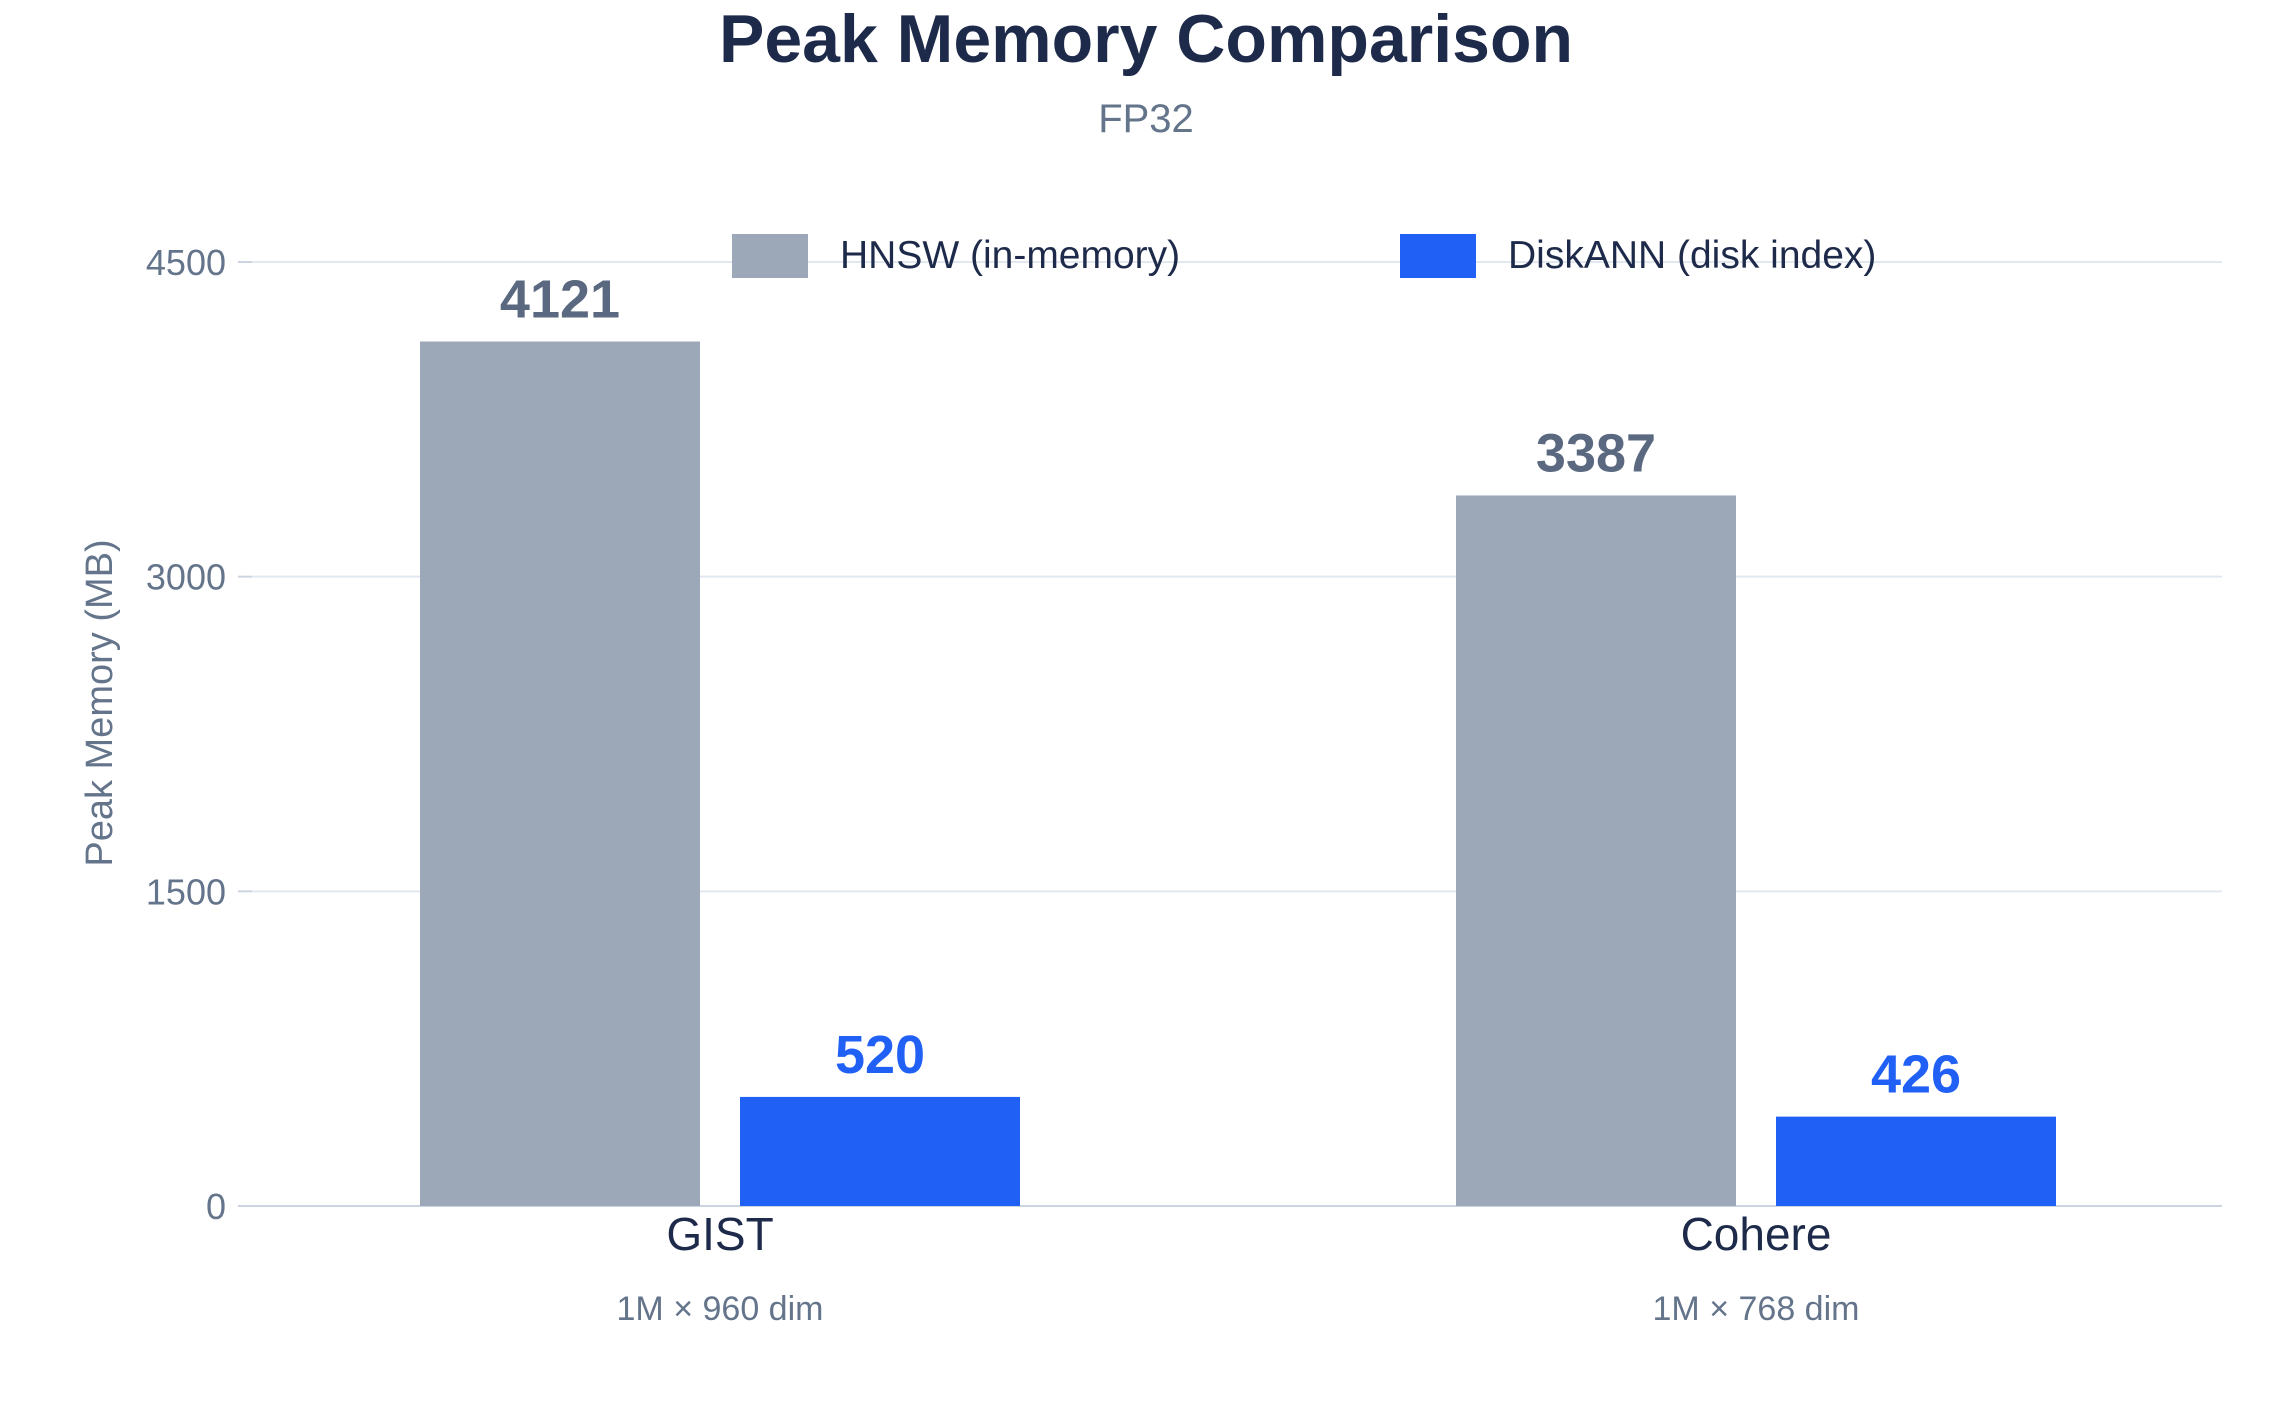 The height and width of the screenshot is (1410, 2280). What do you see at coordinates (1756, 1234) in the screenshot?
I see `x-tick-label: Cohere` at bounding box center [1756, 1234].